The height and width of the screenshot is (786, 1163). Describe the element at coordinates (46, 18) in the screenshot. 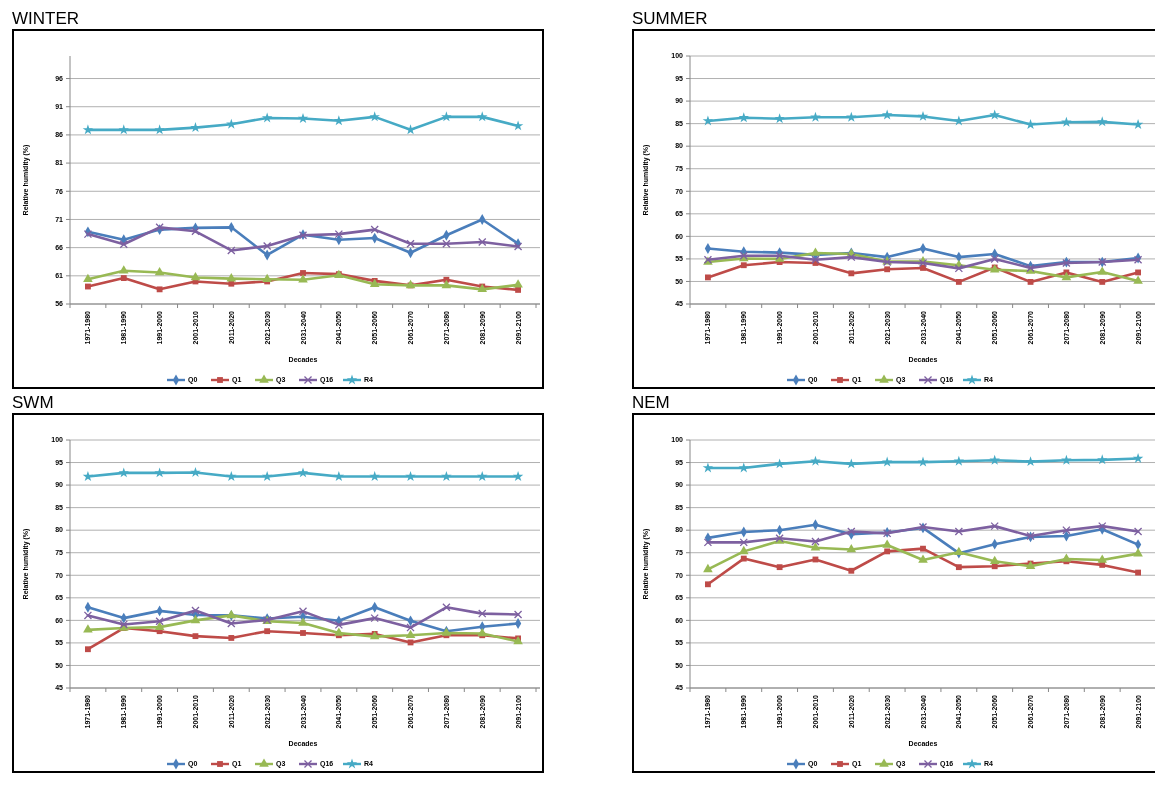

I see `chart-title: WINTER` at that location.